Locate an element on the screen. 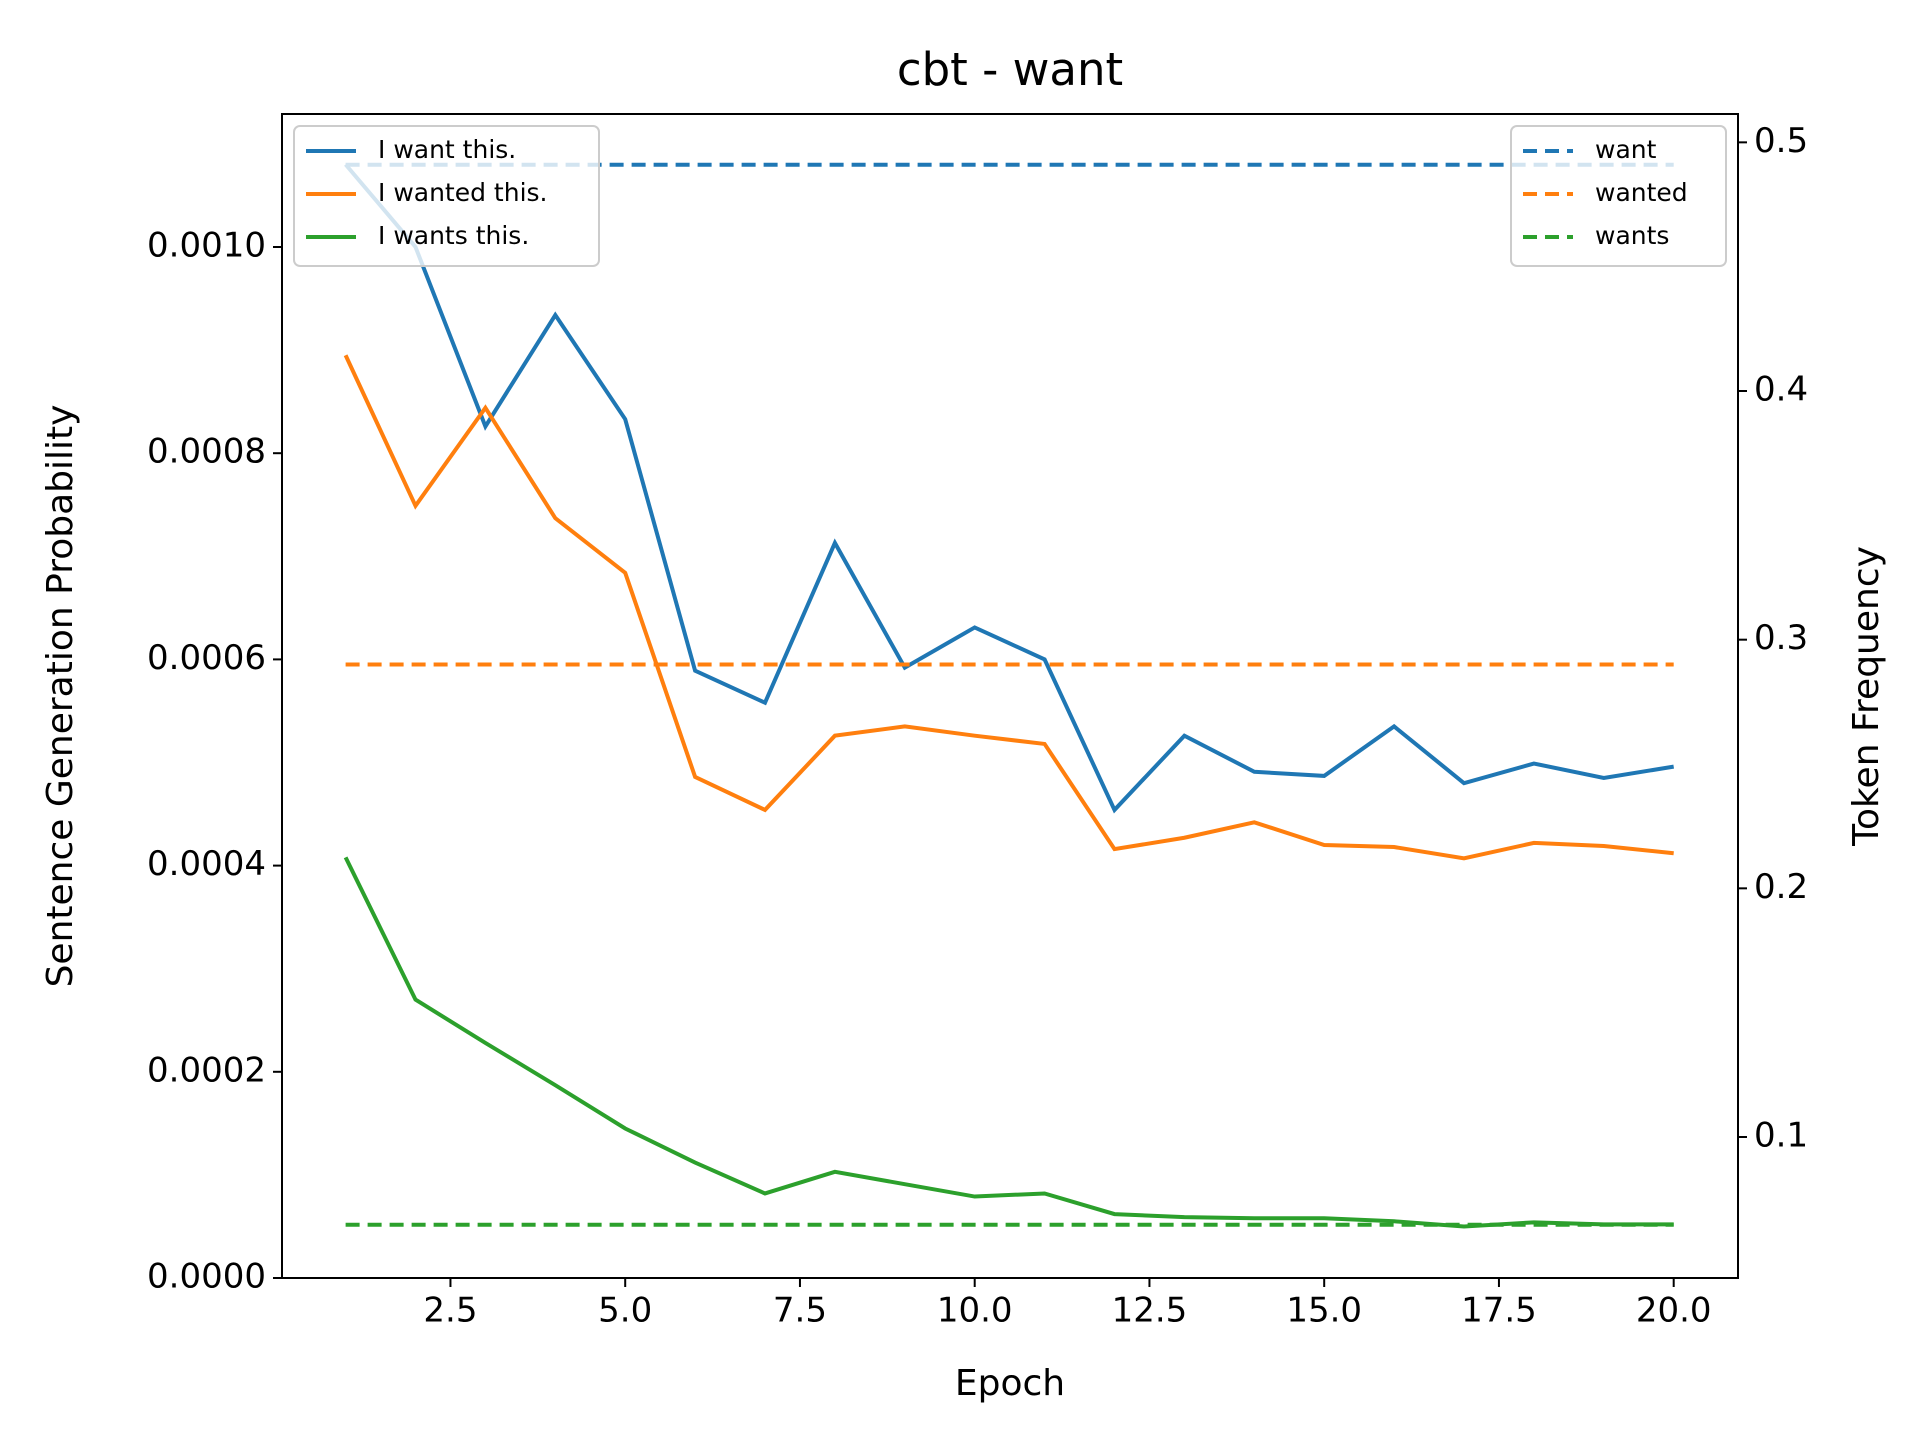 The height and width of the screenshot is (1440, 1920). x-tick-label: 15.0 is located at coordinates (1324, 1311).